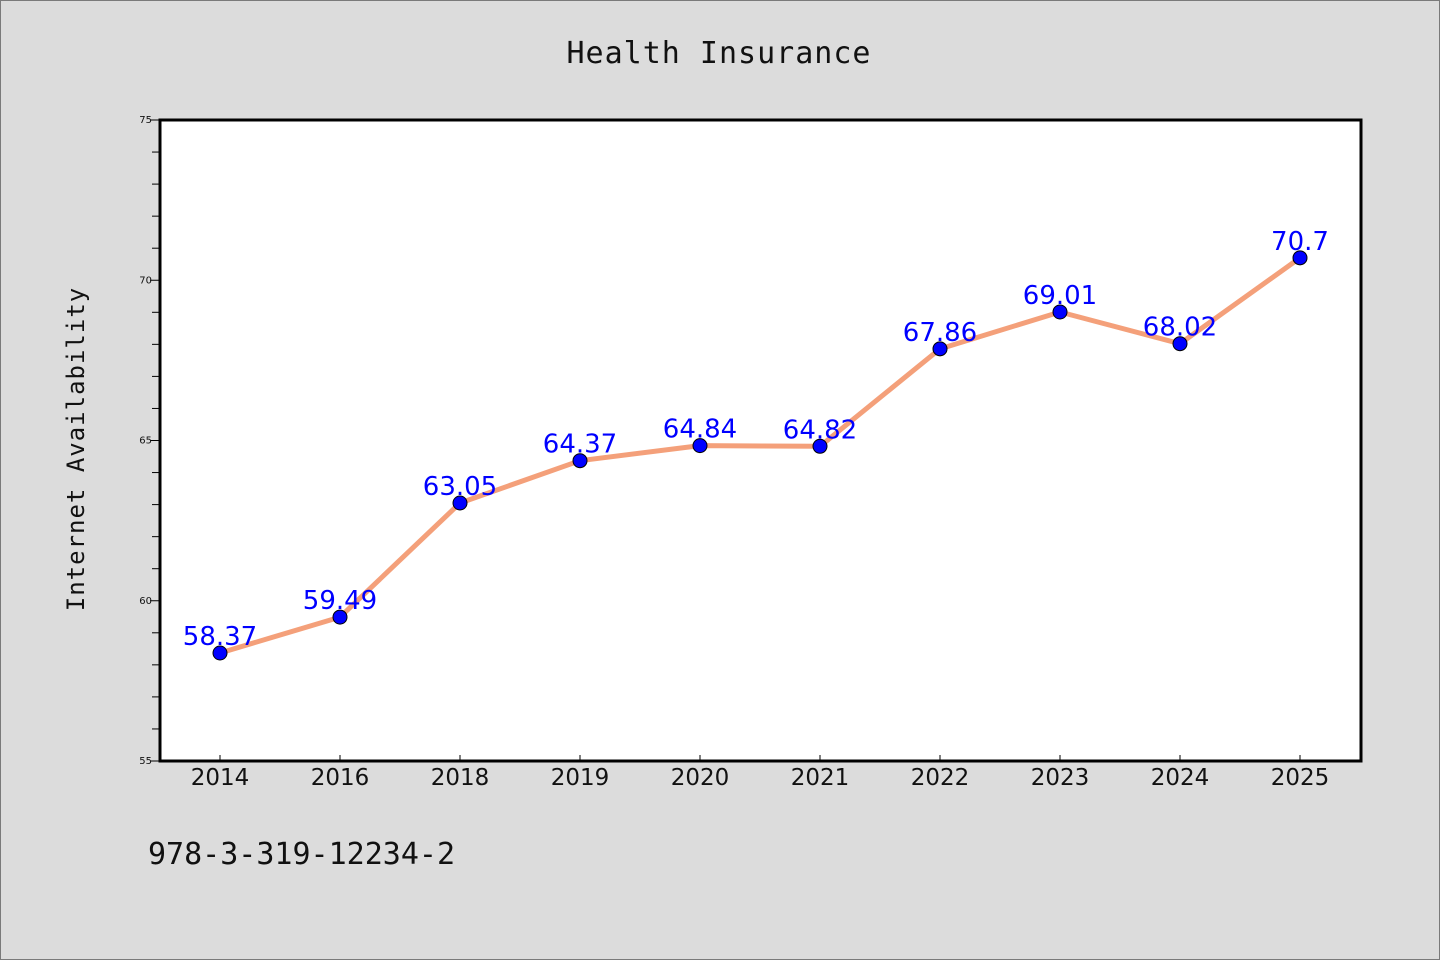  I want to click on y-axis-ticks: 55 60 65 70 75, so click(149, 441).